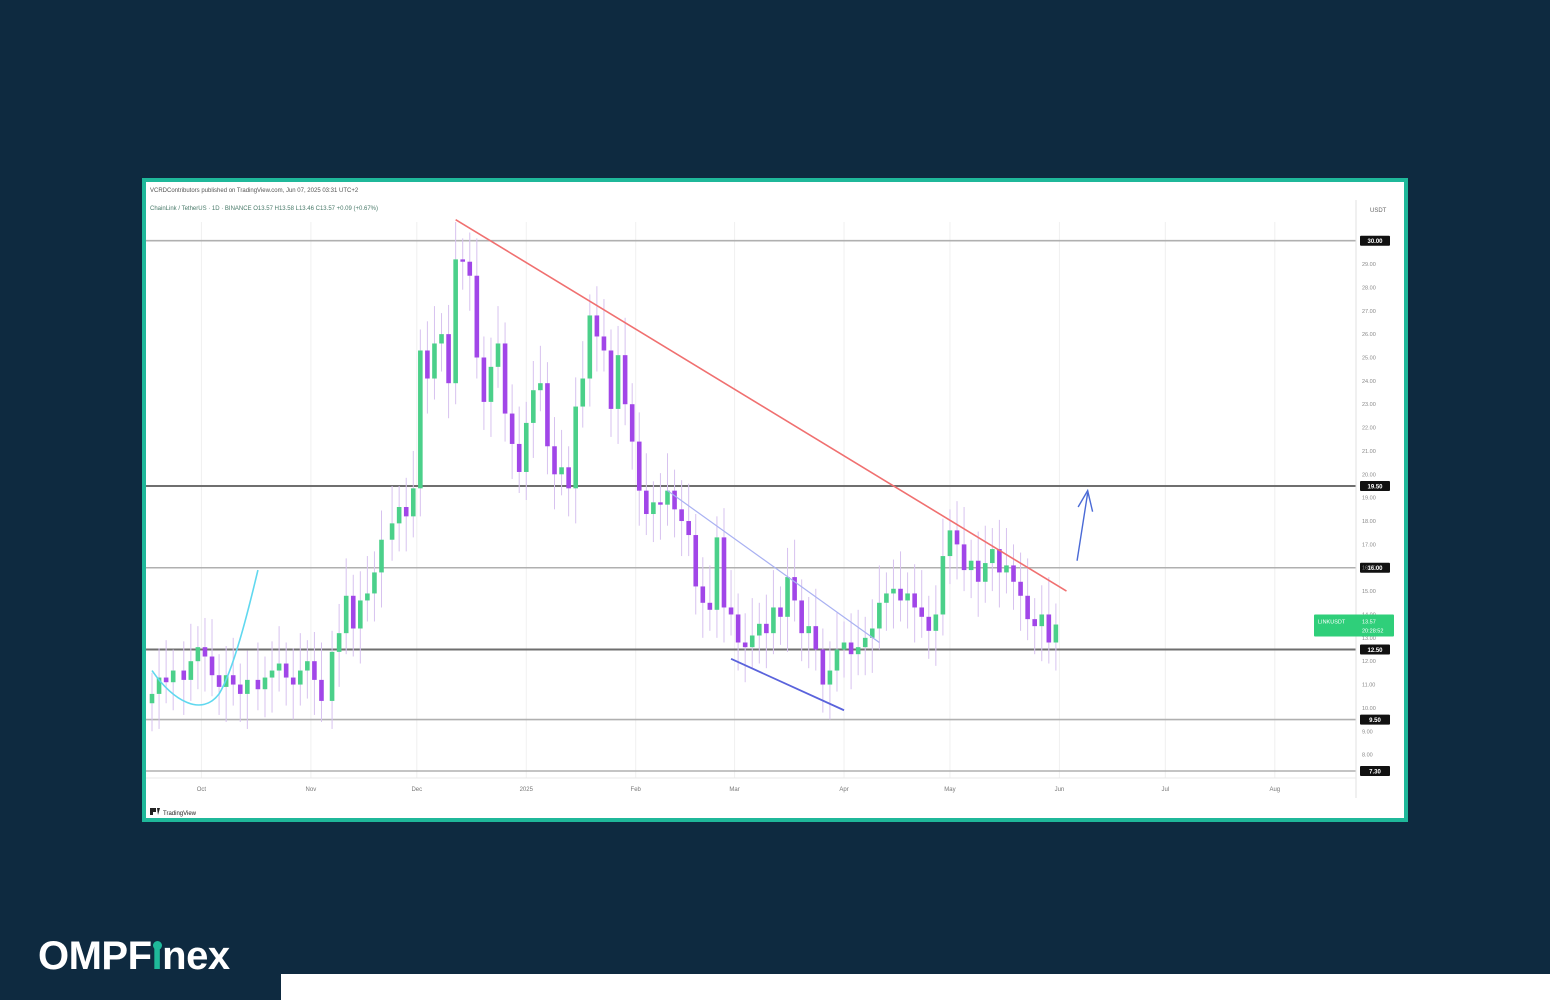 This screenshot has height=1000, width=1550. What do you see at coordinates (1369, 452) in the screenshot?
I see `y-tick-label: 21.00` at bounding box center [1369, 452].